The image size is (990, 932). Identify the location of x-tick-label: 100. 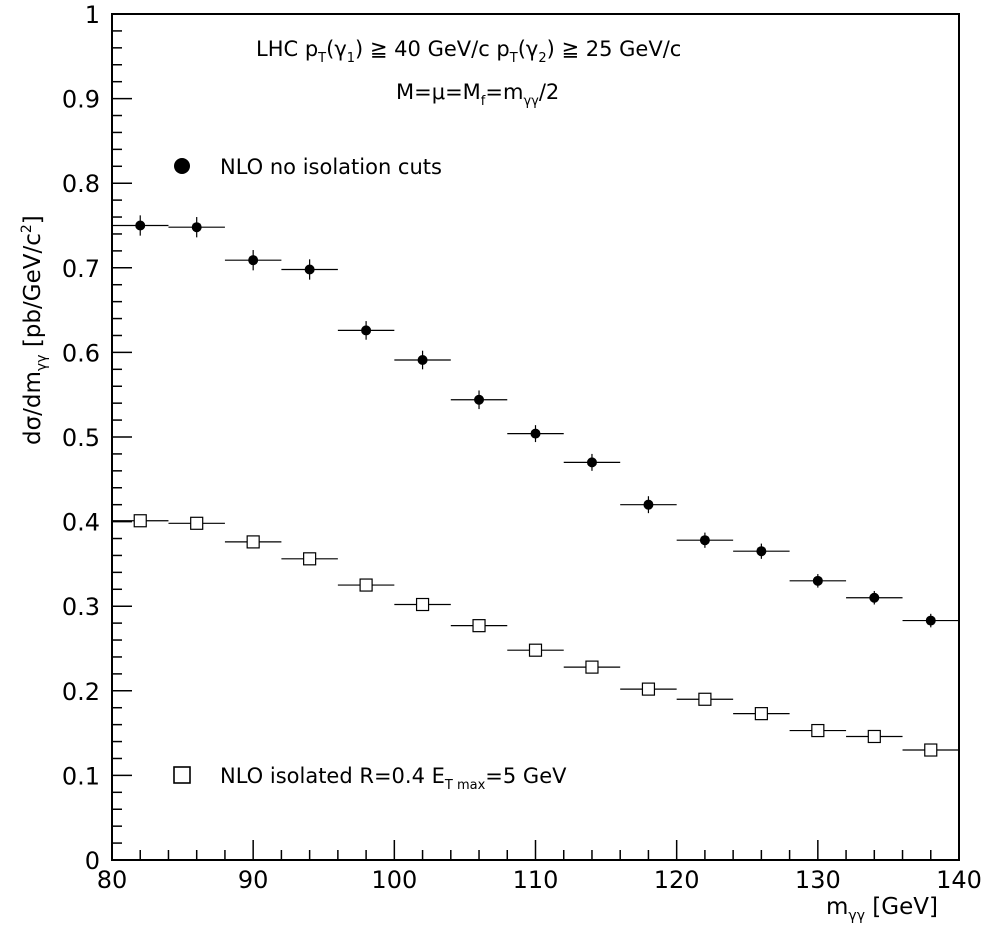
(394, 880).